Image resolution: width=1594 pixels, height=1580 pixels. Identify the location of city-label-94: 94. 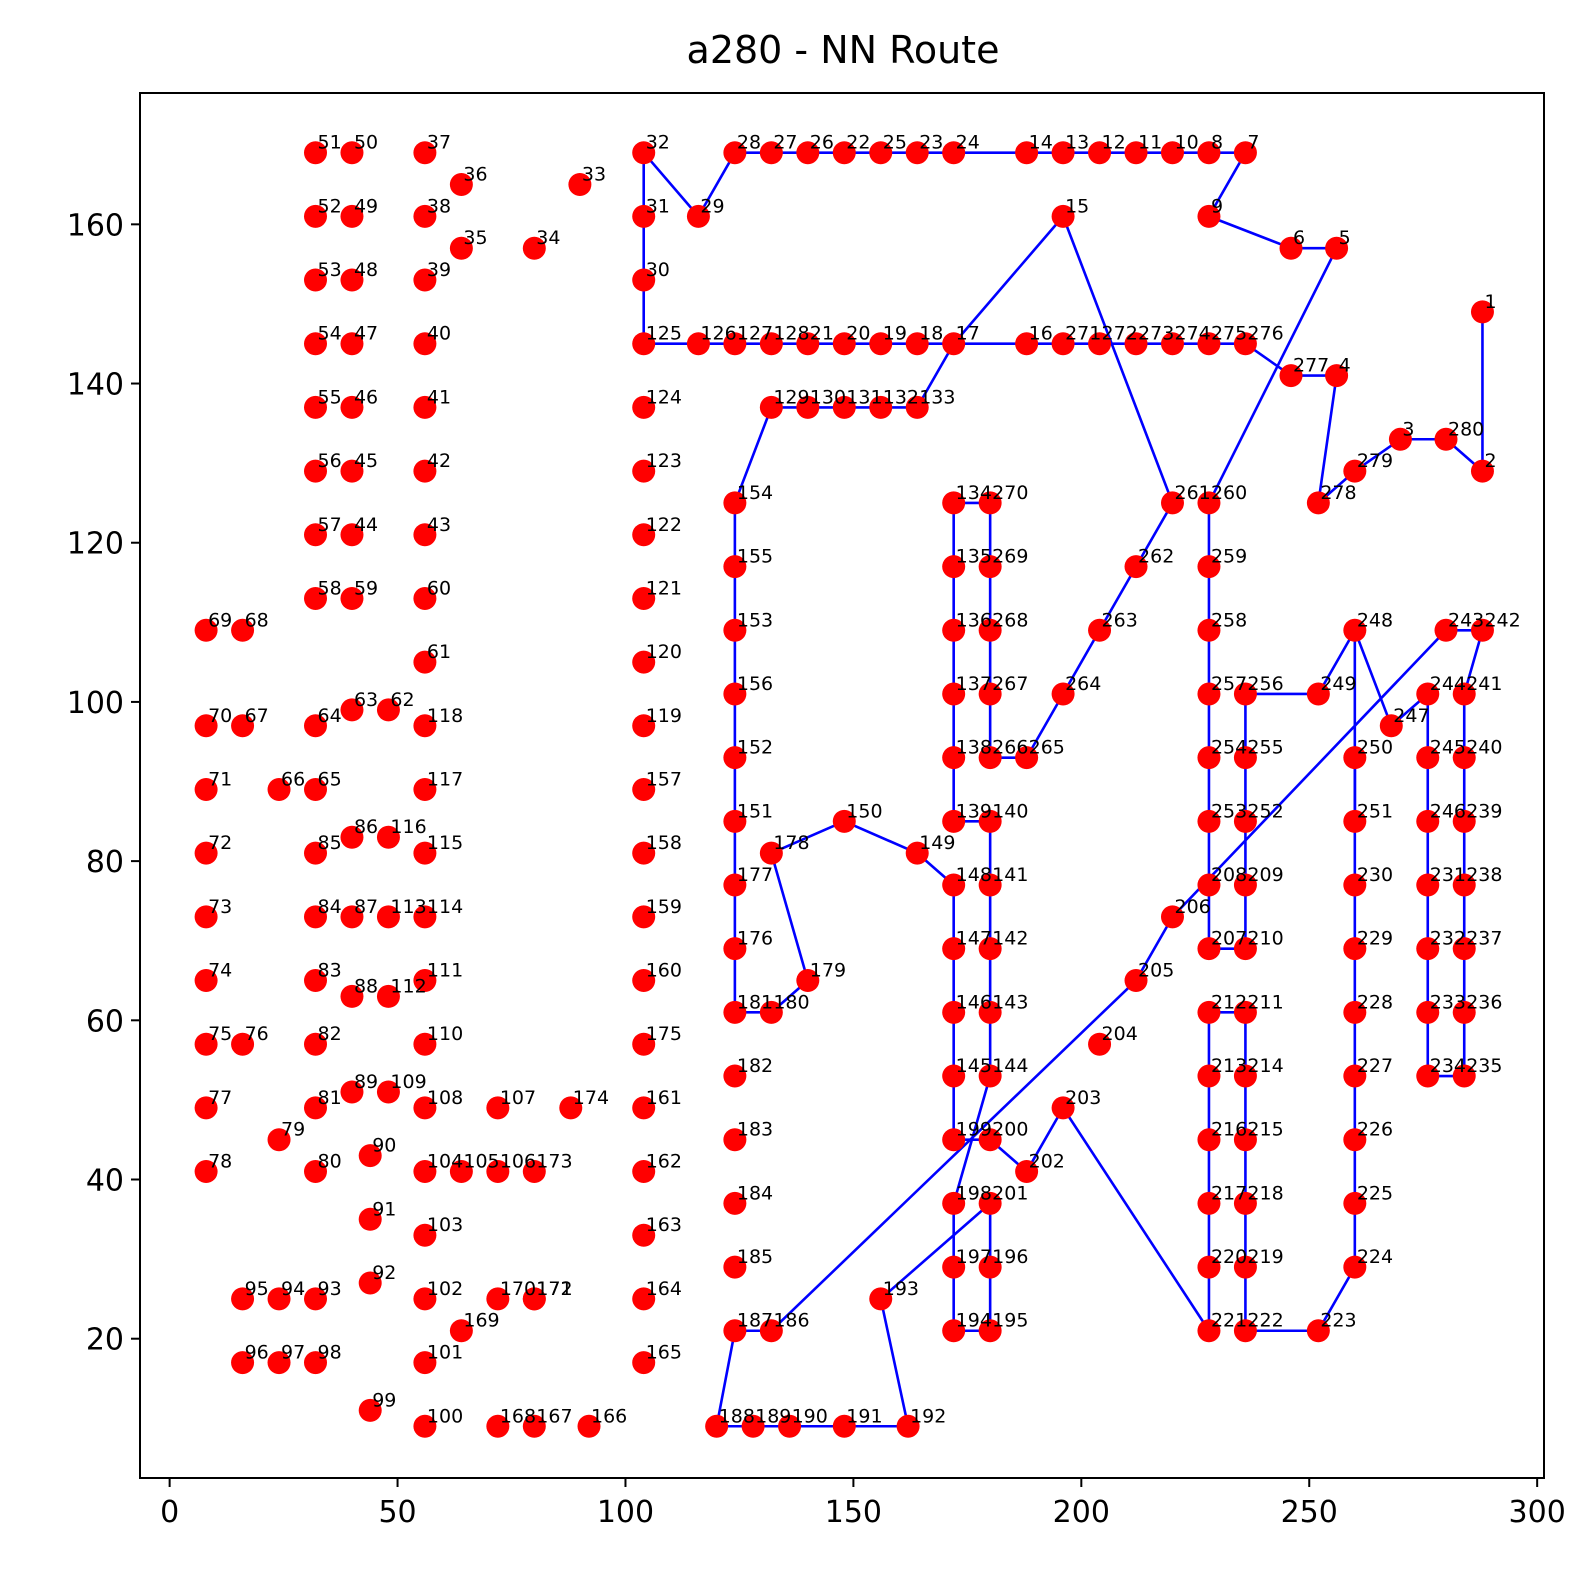
(293, 1289).